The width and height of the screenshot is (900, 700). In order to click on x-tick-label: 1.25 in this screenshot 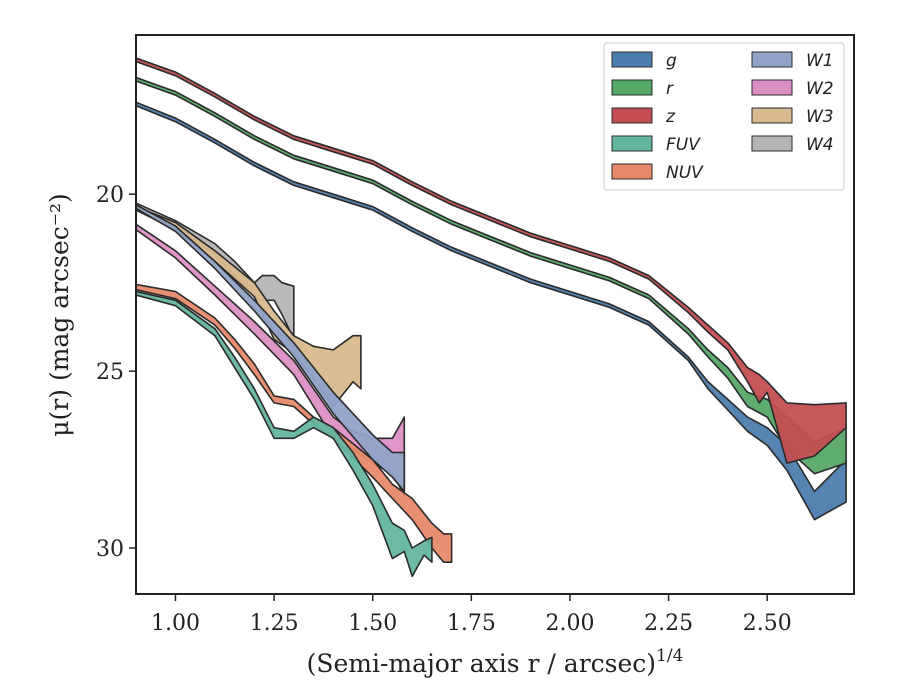, I will do `click(274, 623)`.